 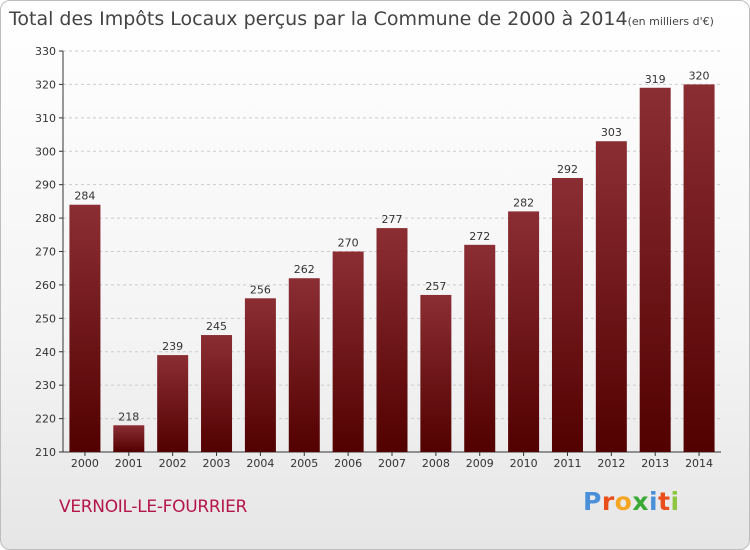 I want to click on x-tick-label: 2012, so click(x=611, y=463).